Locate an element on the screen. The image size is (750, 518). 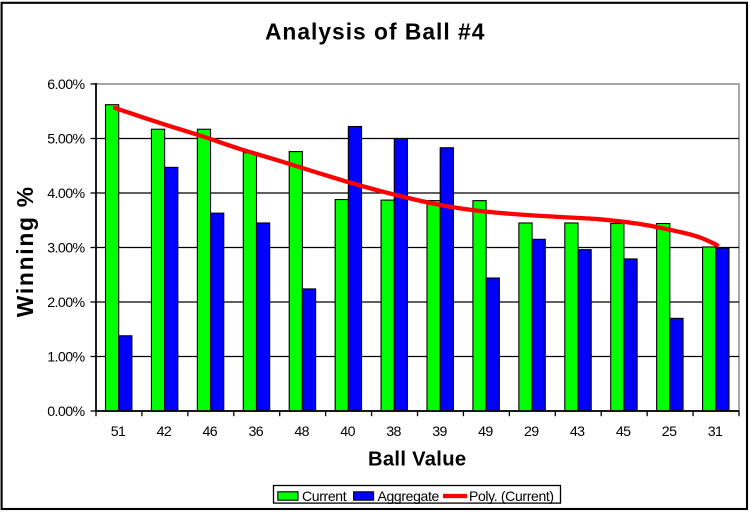
svg-text: 43 is located at coordinates (577, 432).